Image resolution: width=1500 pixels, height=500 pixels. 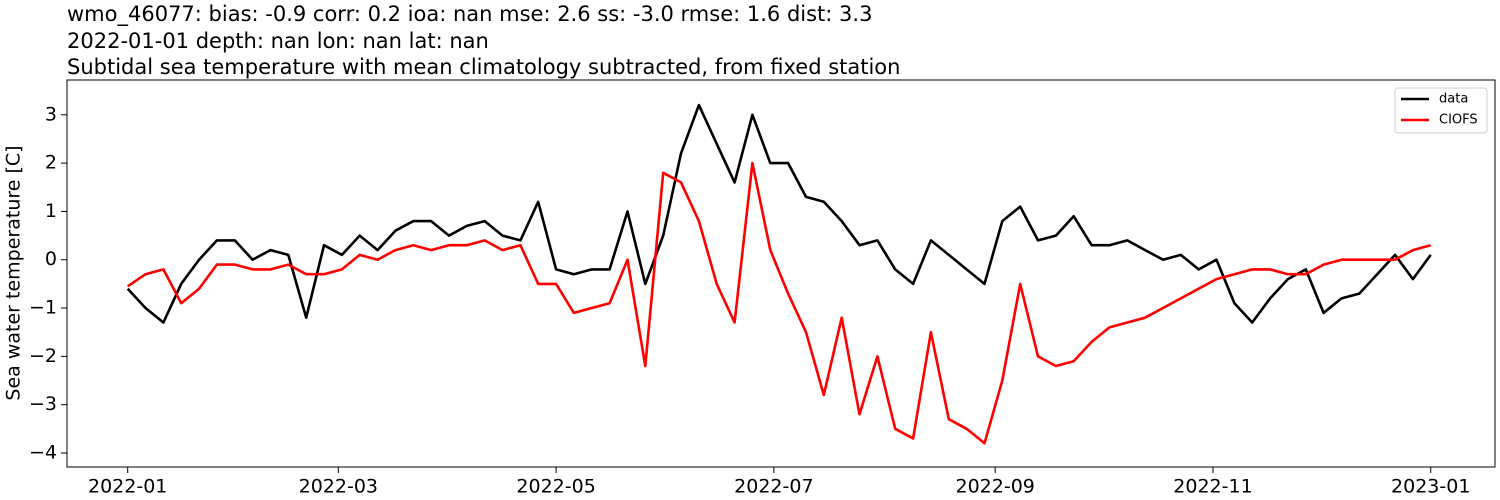 I want to click on title-line: 2022-01-01 depth: nan lon: nan lat: nan, so click(x=278, y=41).